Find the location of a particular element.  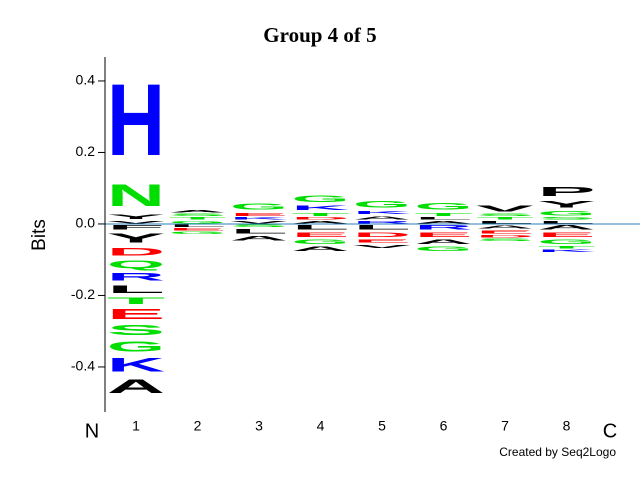

logo-letter: Q is located at coordinates (136, 264).